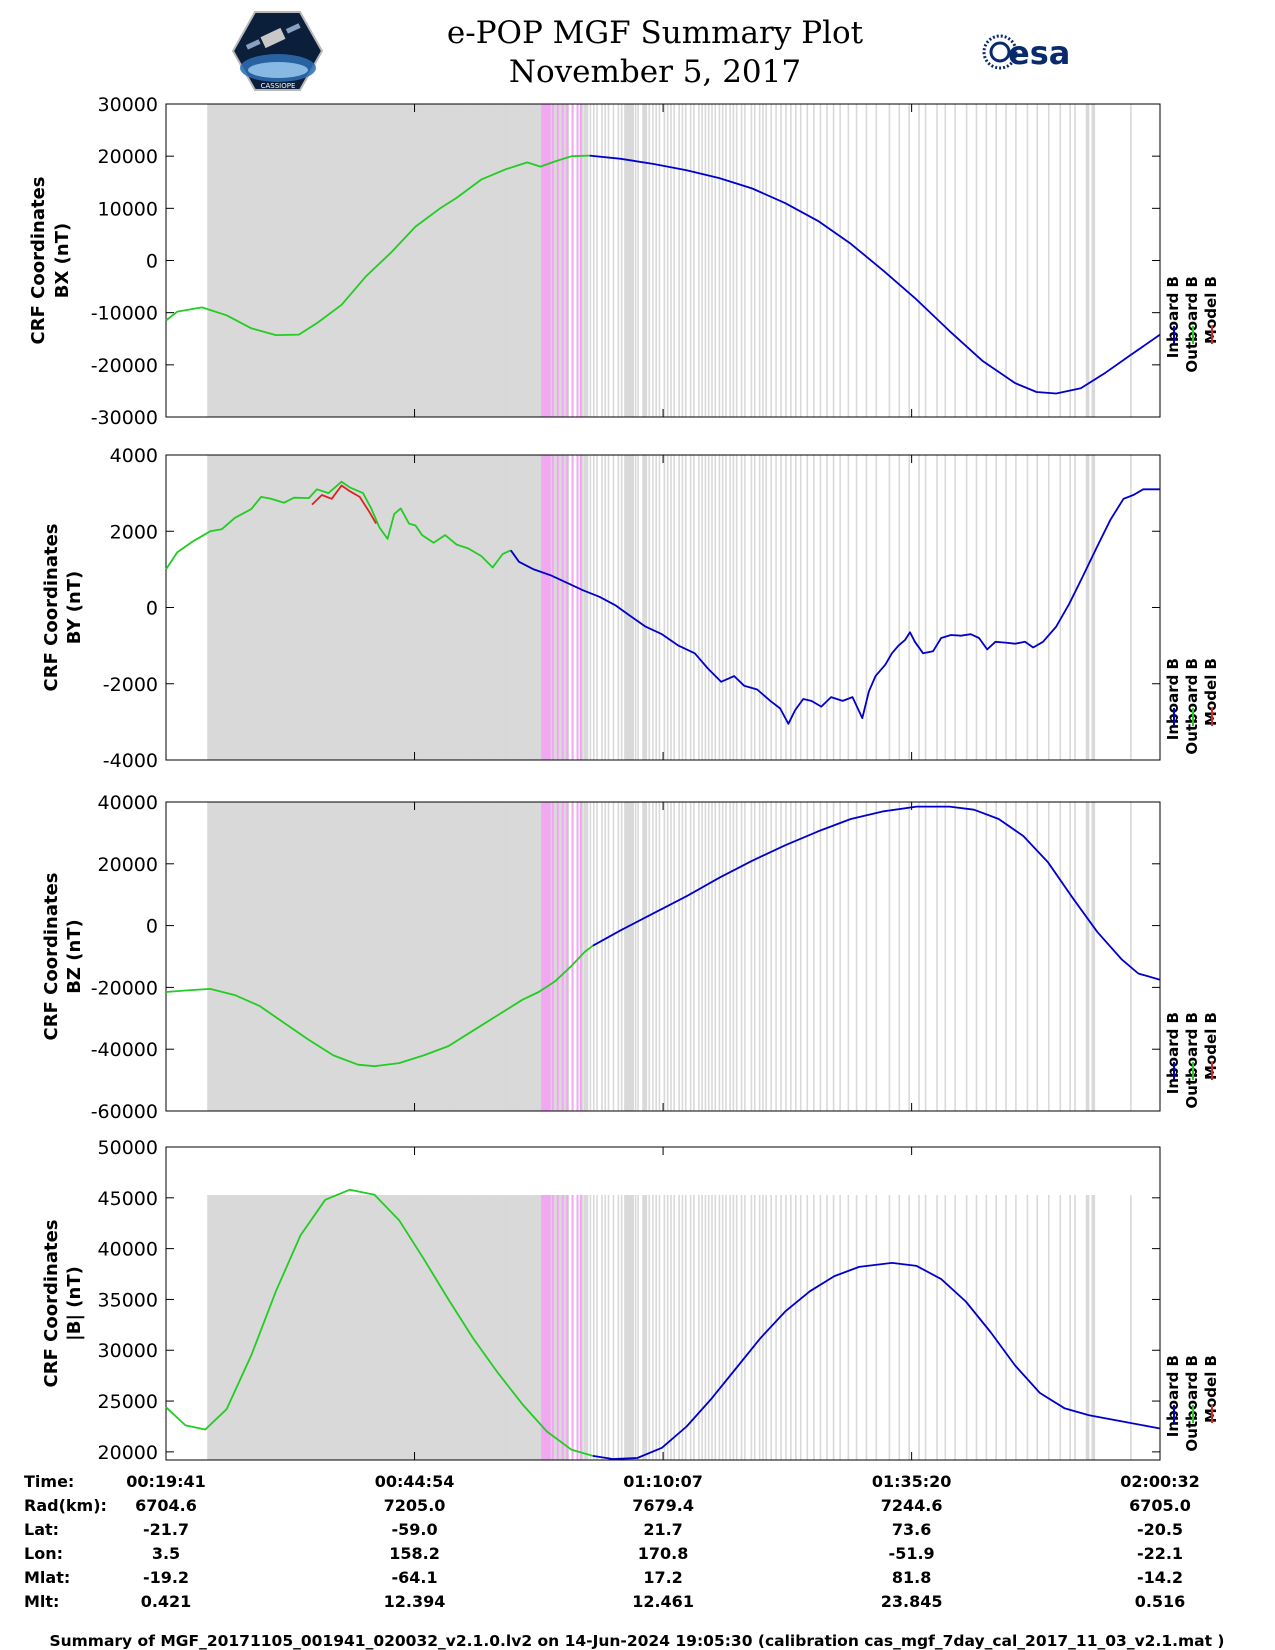 This screenshot has width=1275, height=1650. What do you see at coordinates (74, 956) in the screenshot?
I see `y-axis-unit-label: BZ (nT)` at bounding box center [74, 956].